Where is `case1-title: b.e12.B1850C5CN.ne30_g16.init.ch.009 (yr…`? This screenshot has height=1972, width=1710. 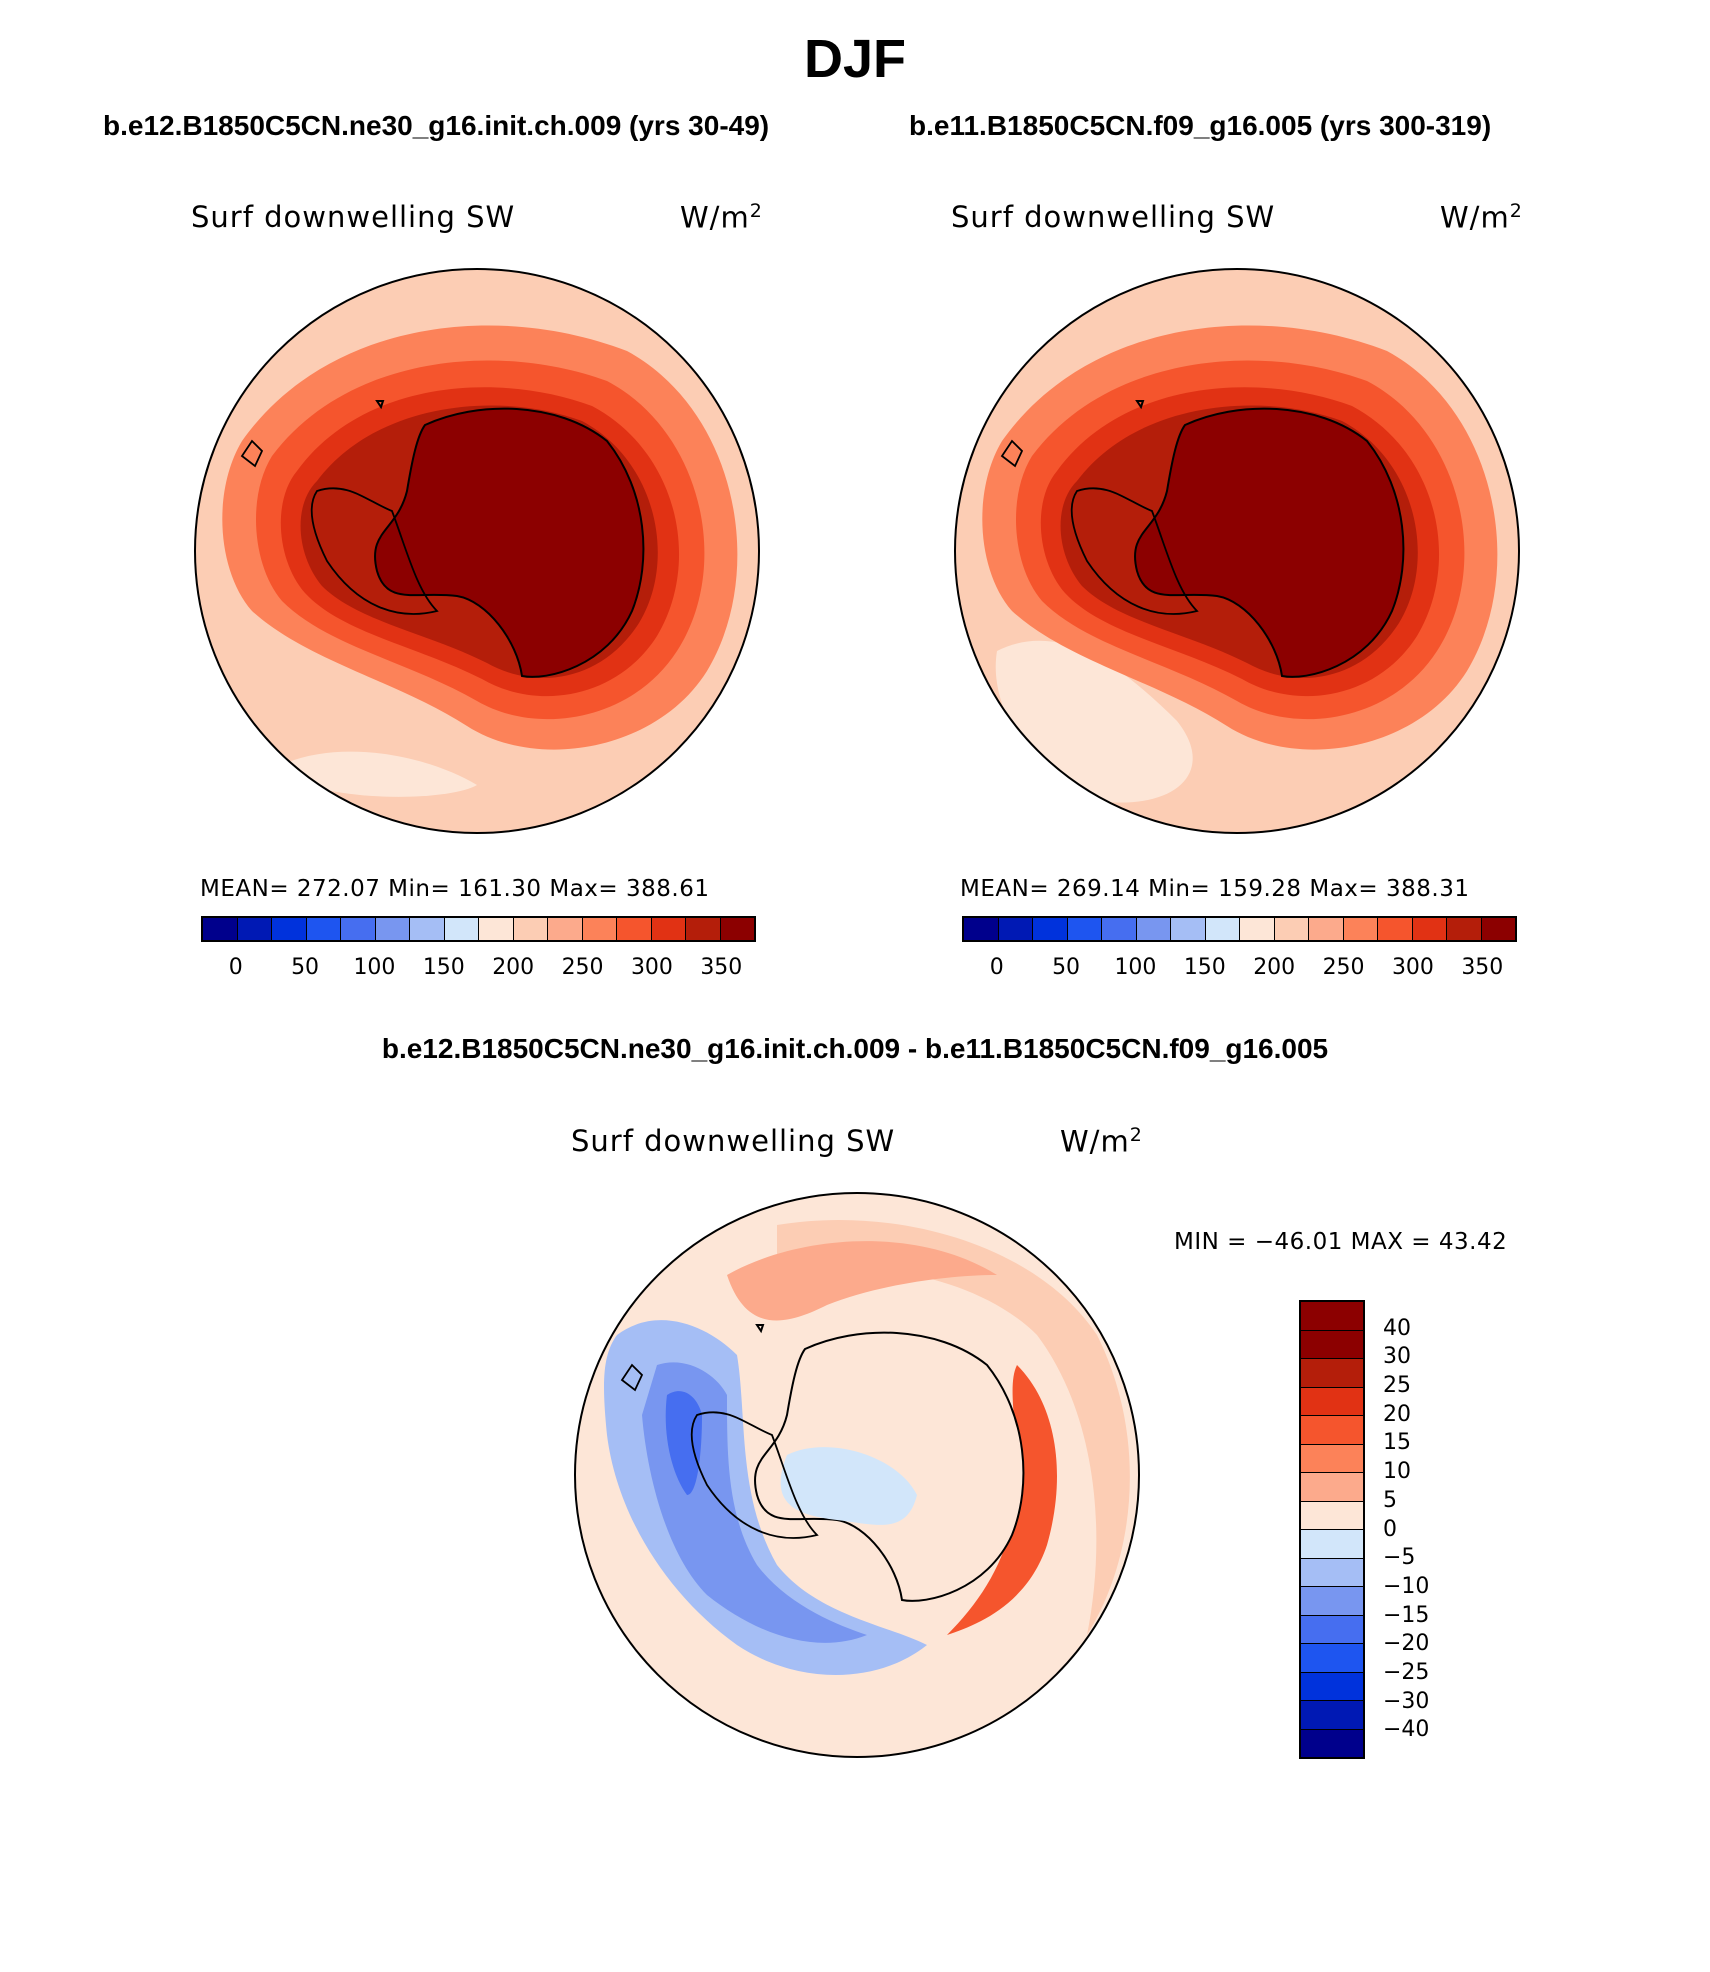 case1-title: b.e12.B1850C5CN.ne30_g16.init.ch.009 (yr… is located at coordinates (436, 125).